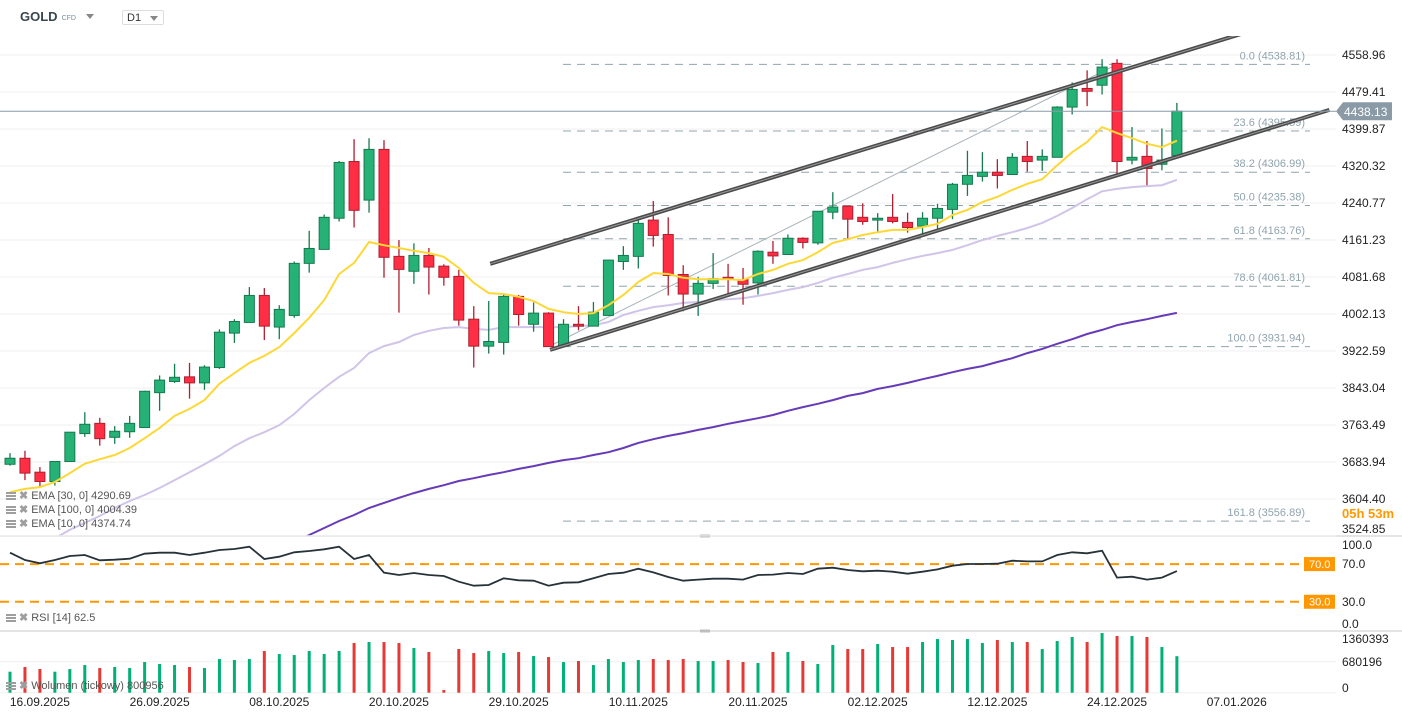  What do you see at coordinates (57, 16) in the screenshot?
I see `symbol-selector: GOLD CFD` at bounding box center [57, 16].